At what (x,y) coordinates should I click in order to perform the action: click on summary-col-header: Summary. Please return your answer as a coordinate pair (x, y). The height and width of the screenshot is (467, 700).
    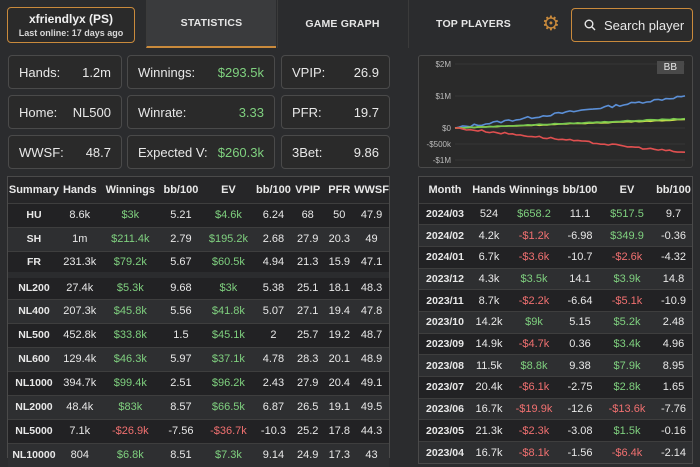
    Looking at the image, I should click on (34, 190).